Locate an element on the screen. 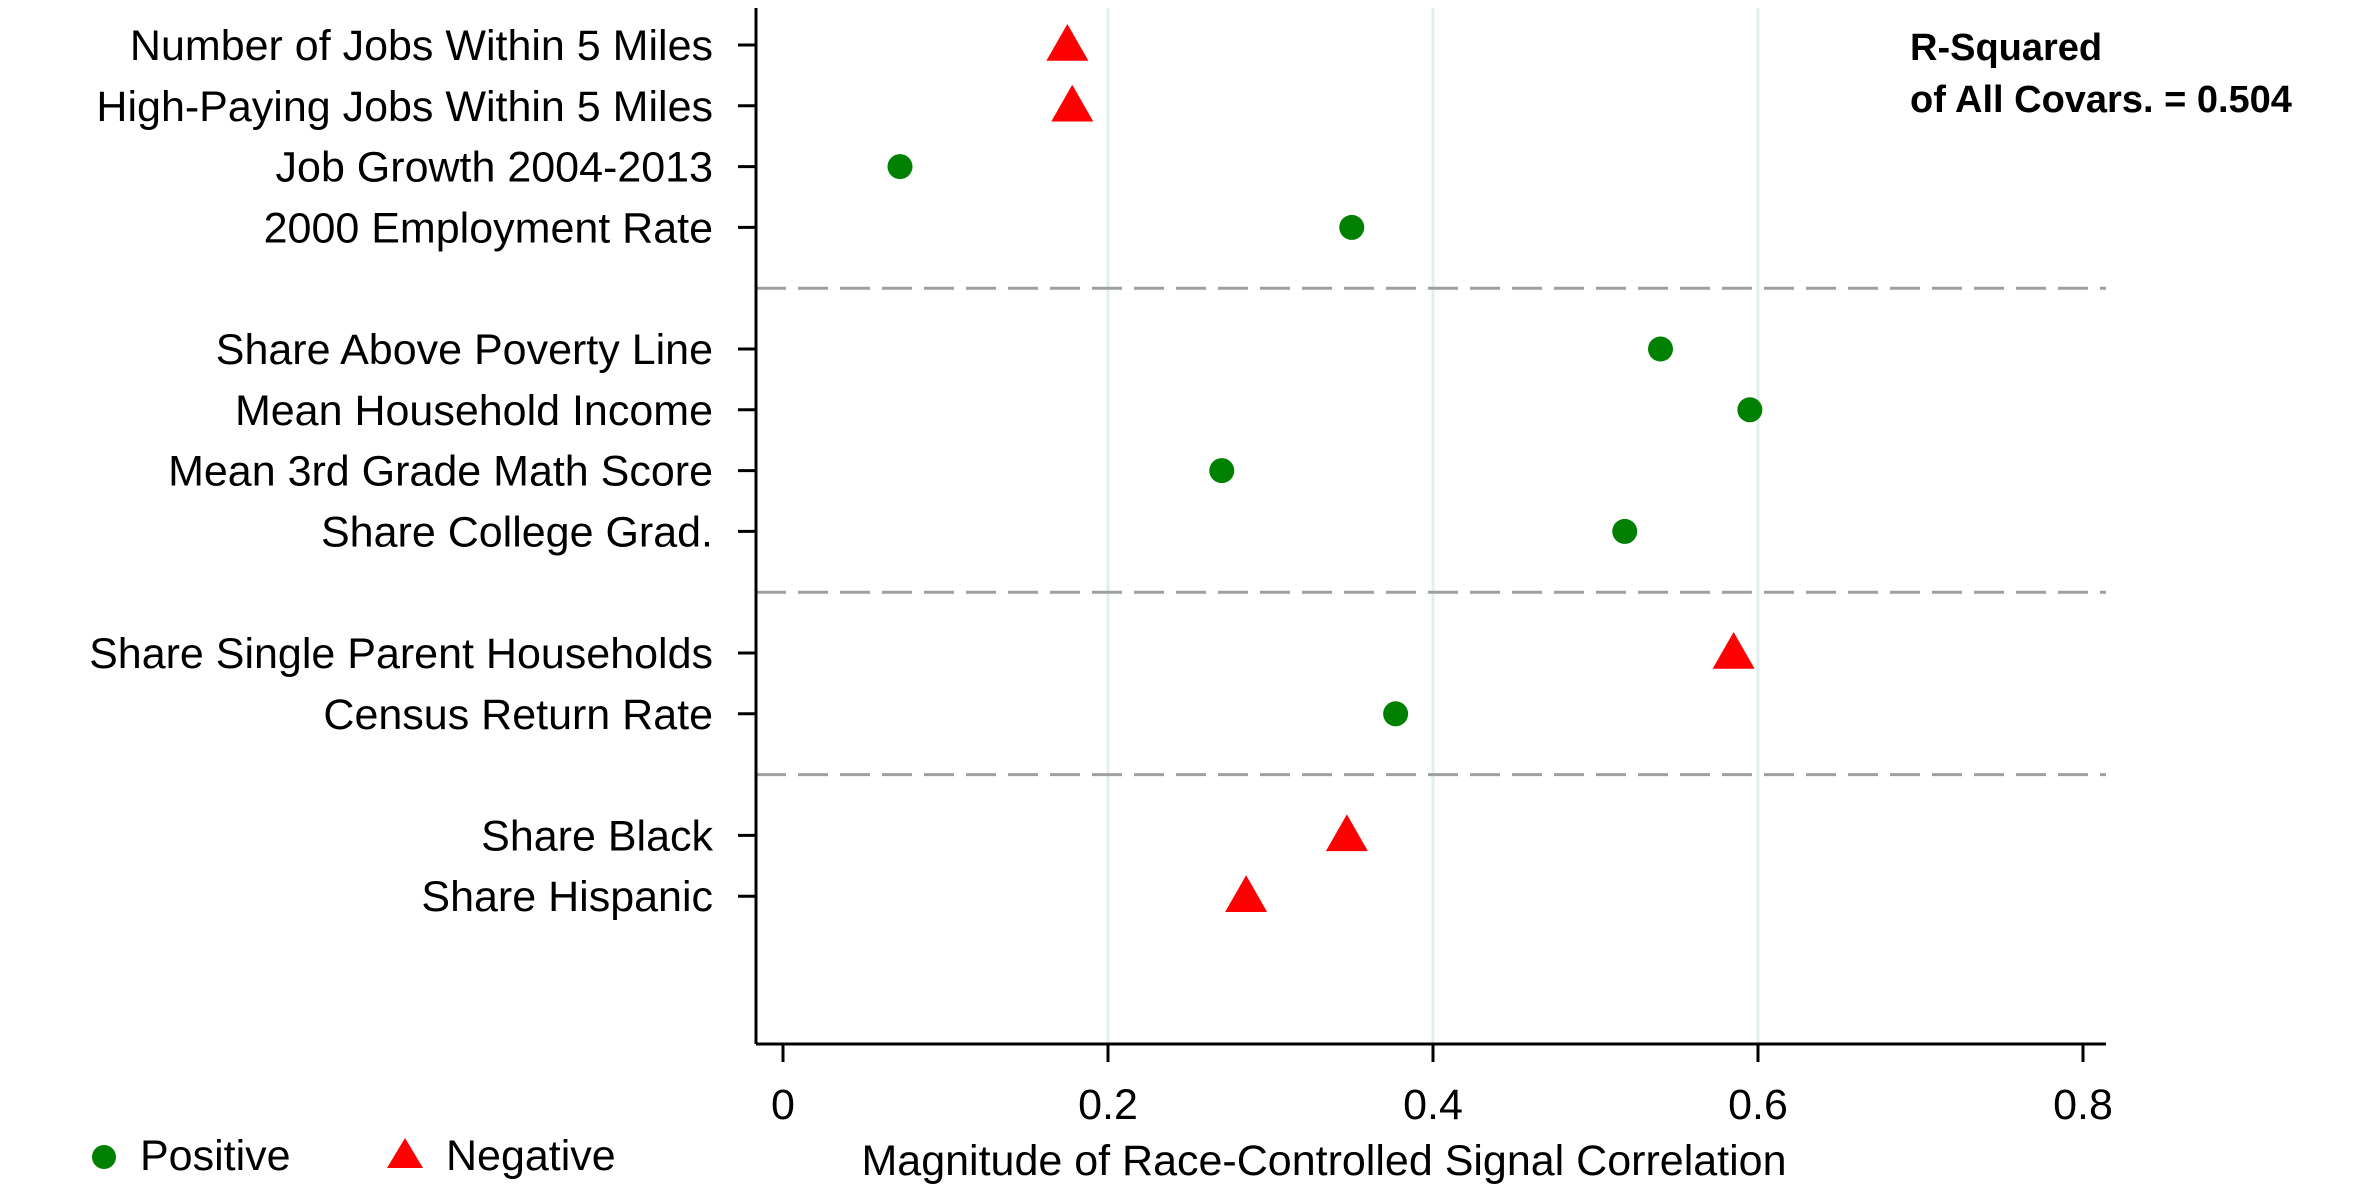 The image size is (2369, 1184). legend-negative-marker is located at coordinates (405, 1153).